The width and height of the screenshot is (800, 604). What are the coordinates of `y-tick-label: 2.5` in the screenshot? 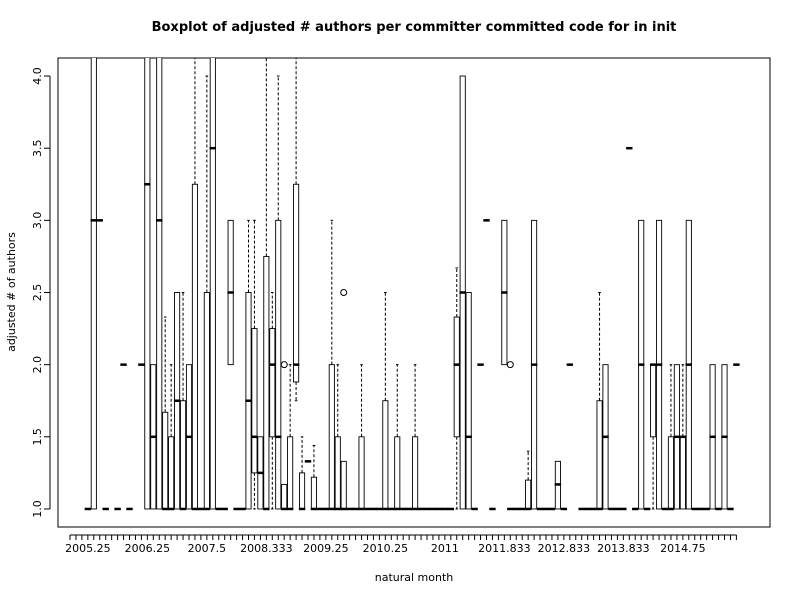 It's located at (37, 293).